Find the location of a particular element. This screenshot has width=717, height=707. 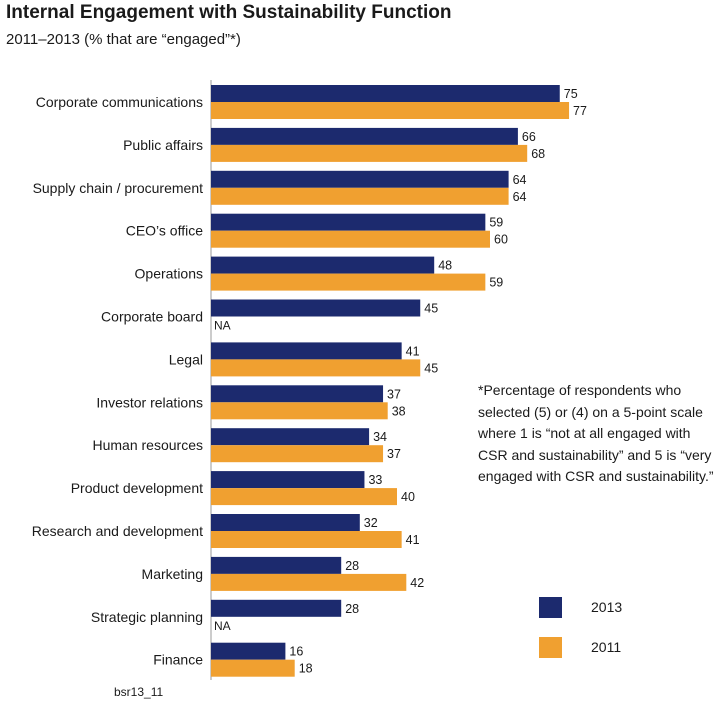

data-label: 18 is located at coordinates (306, 669).